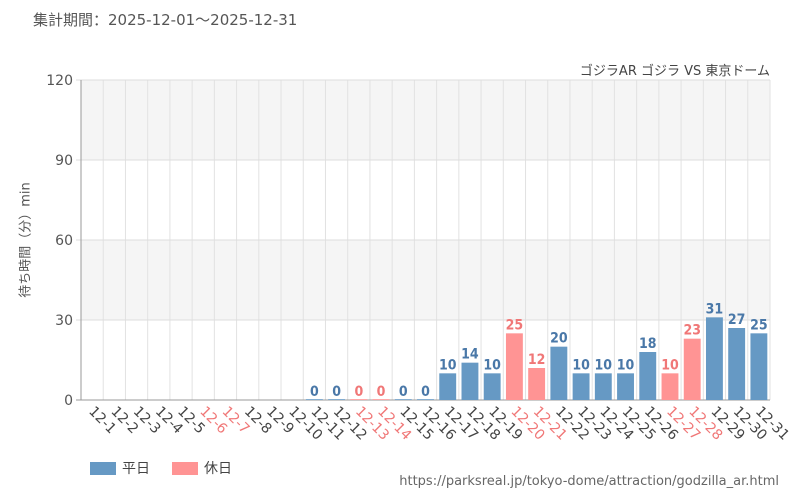 Image resolution: width=800 pixels, height=500 pixels. Describe the element at coordinates (470, 355) in the screenshot. I see `bar-value-label: 14` at that location.